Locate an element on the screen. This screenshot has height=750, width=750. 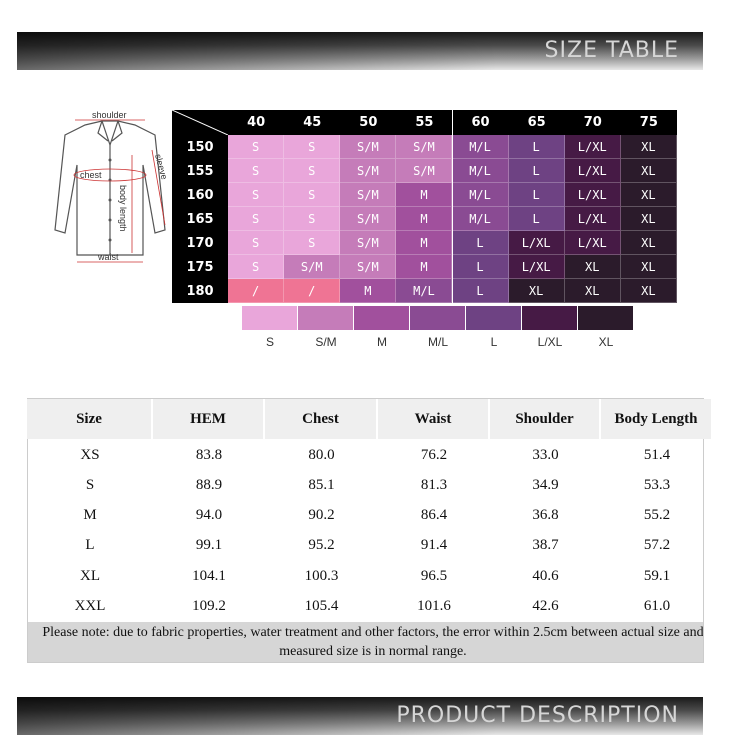
table-cell: XL is located at coordinates (90, 575).